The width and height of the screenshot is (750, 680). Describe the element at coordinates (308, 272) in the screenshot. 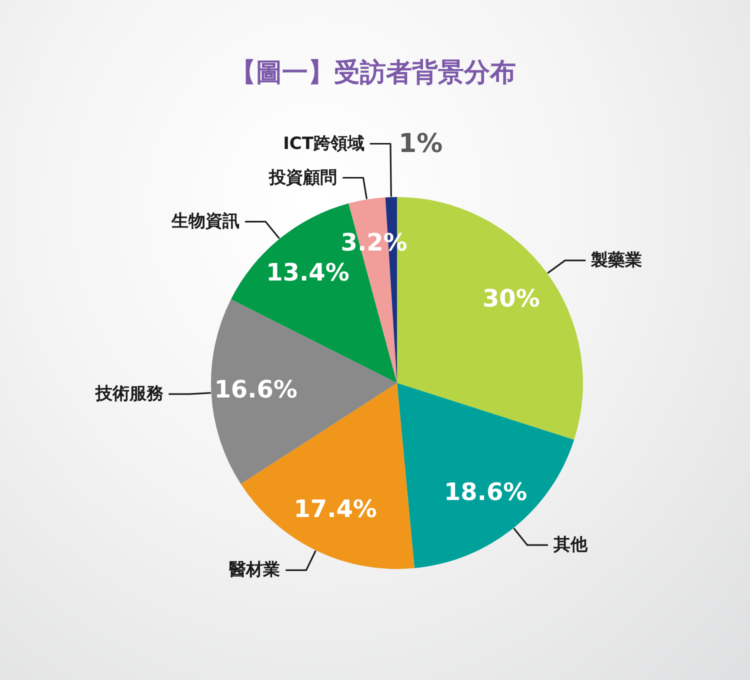

I see `data-label: 13.4%` at that location.